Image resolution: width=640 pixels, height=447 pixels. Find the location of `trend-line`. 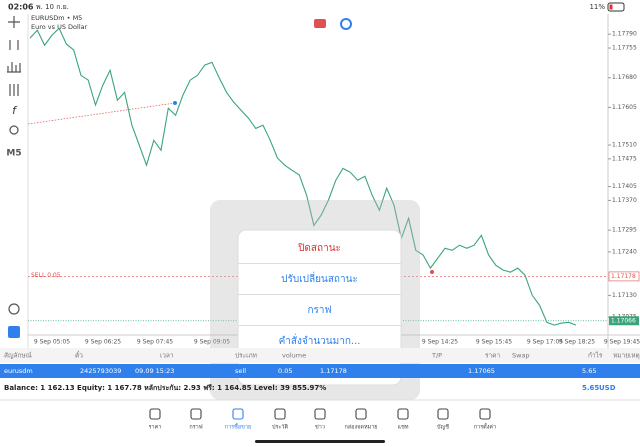

trend-line is located at coordinates (101, 113).